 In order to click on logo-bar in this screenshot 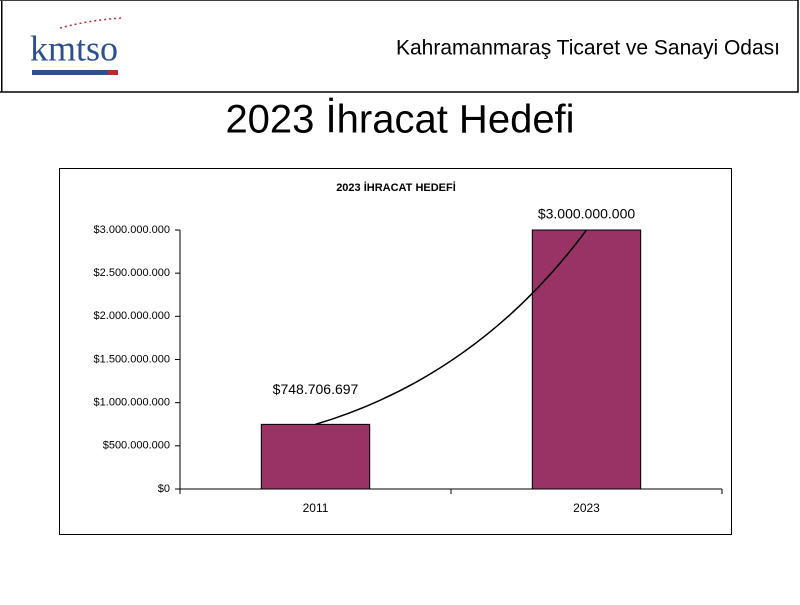, I will do `click(72, 72)`.